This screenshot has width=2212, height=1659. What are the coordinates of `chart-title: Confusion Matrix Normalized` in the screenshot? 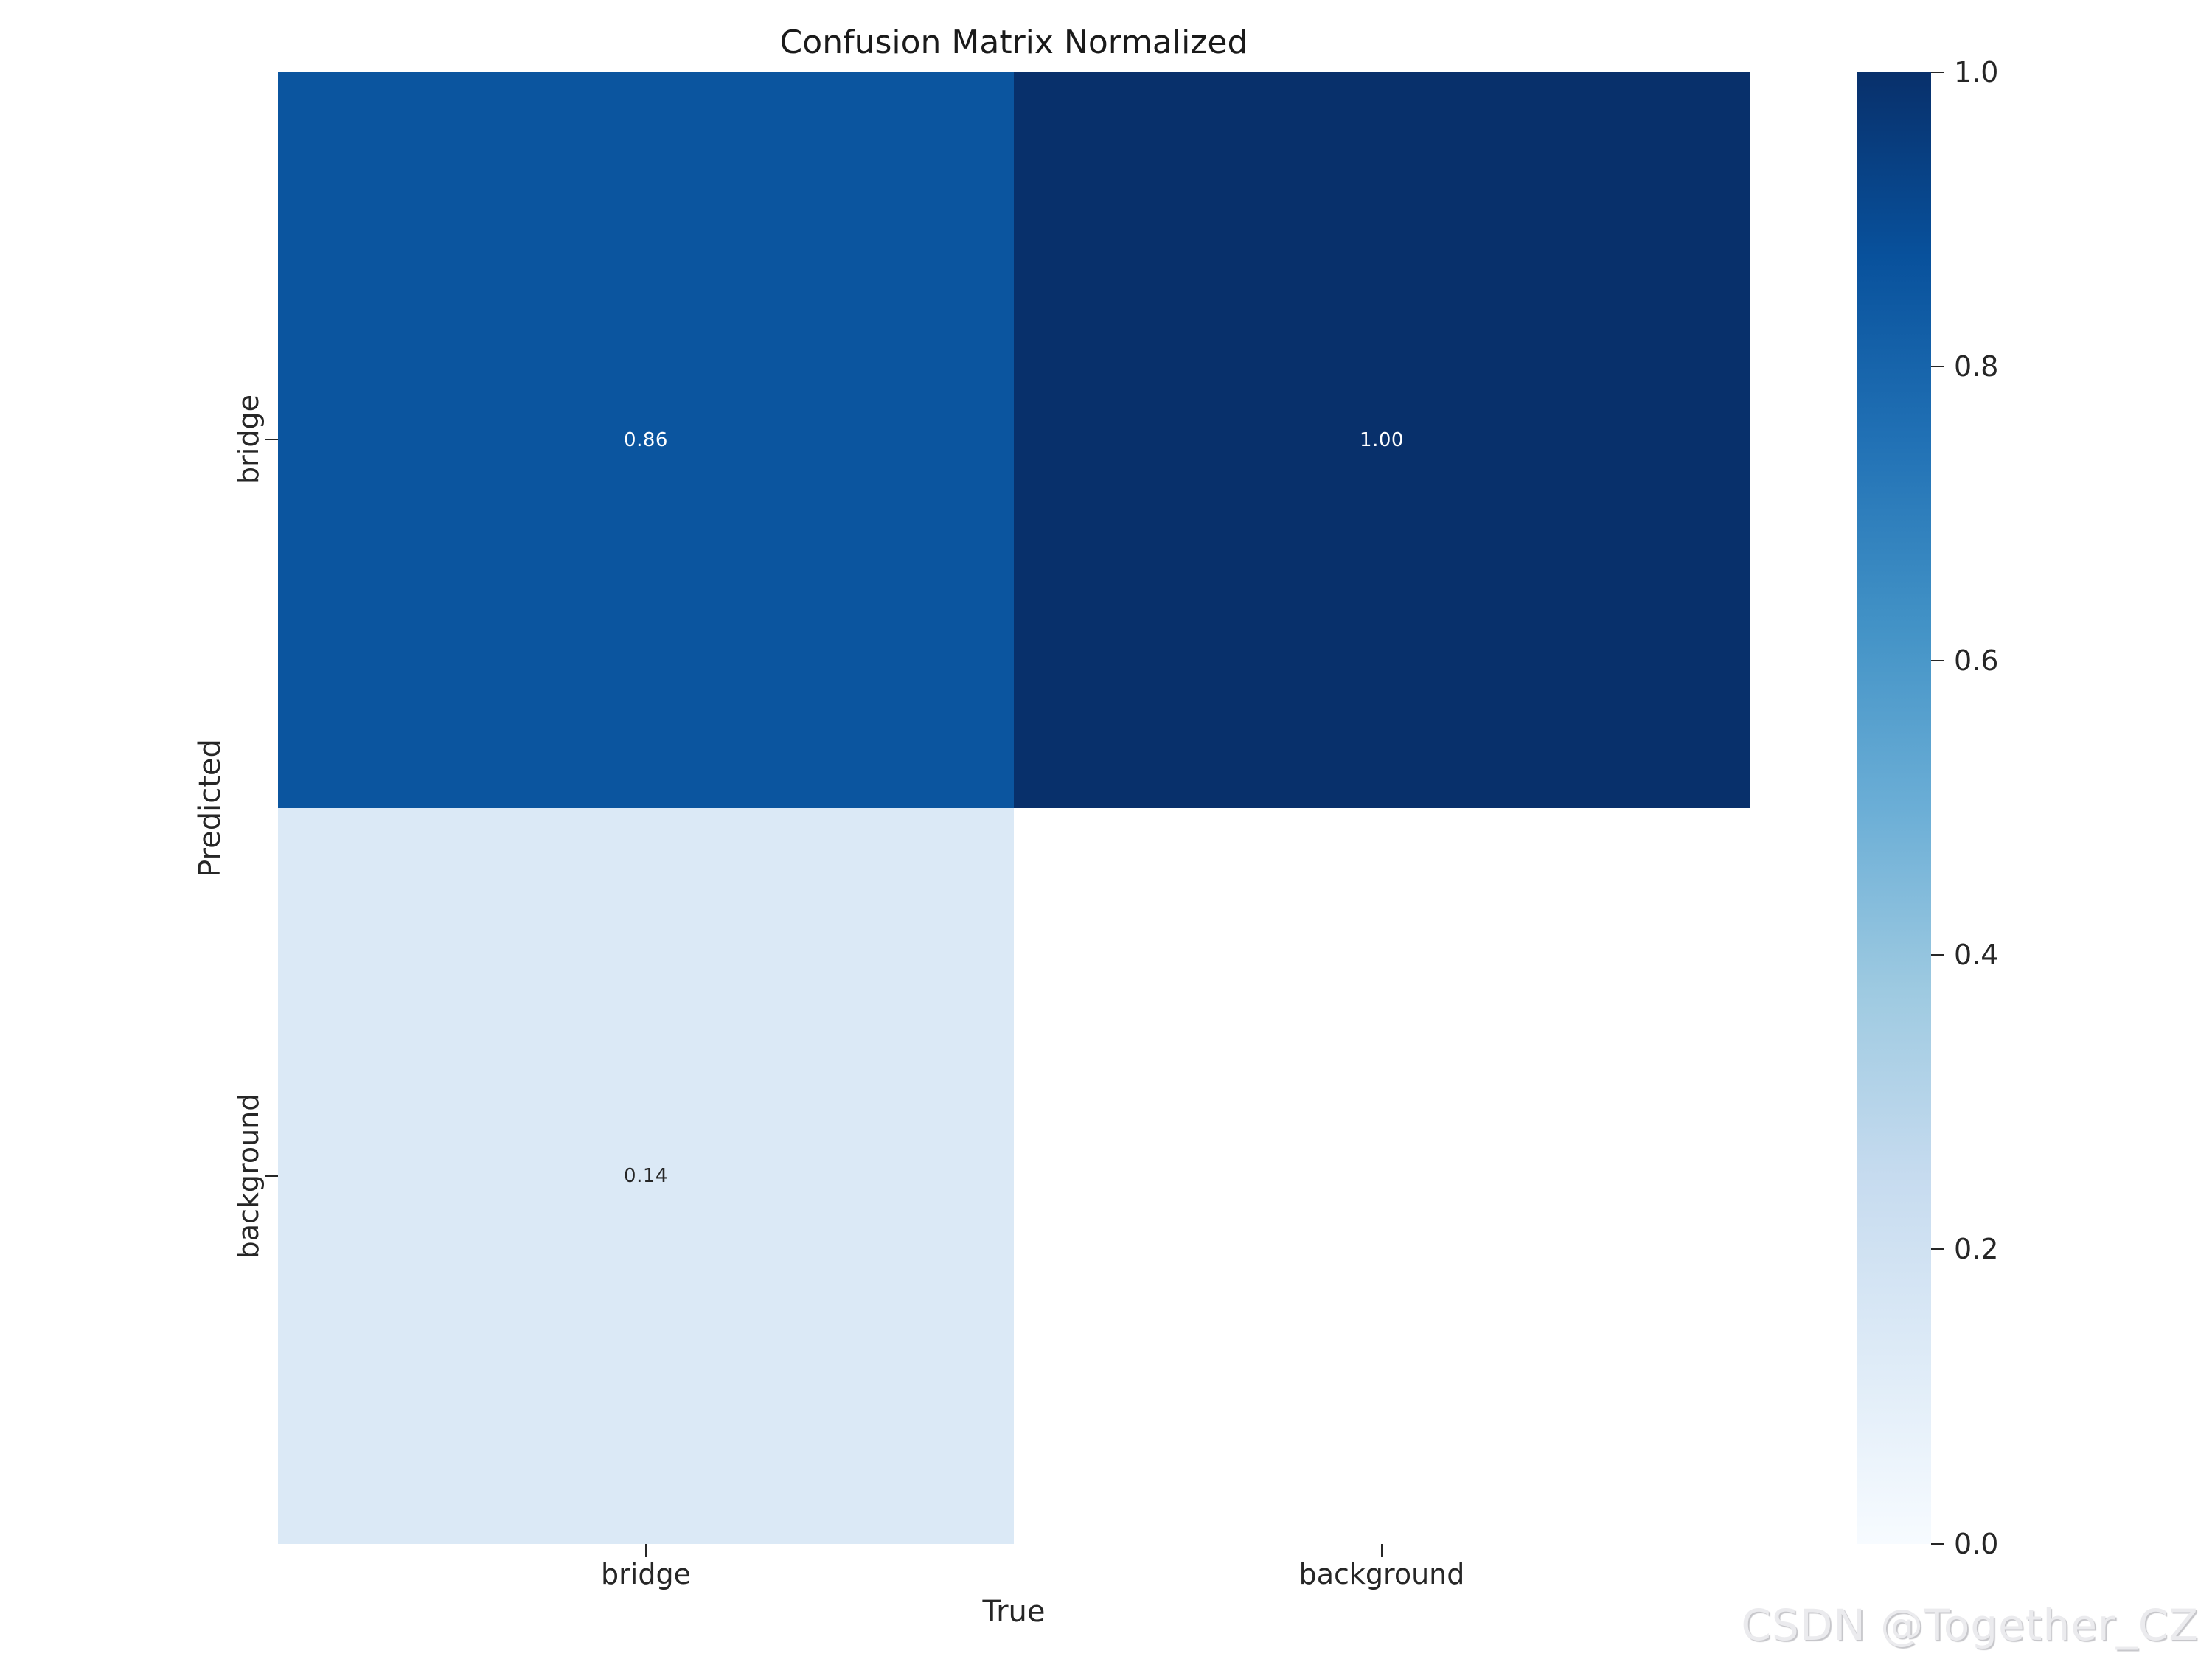 It's located at (1013, 42).